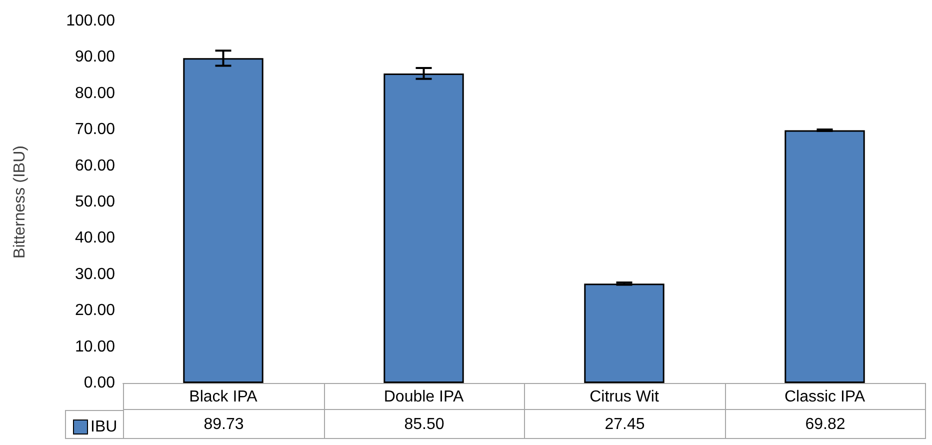 The image size is (932, 445). I want to click on x-tick-label: Classic IPA, so click(825, 397).